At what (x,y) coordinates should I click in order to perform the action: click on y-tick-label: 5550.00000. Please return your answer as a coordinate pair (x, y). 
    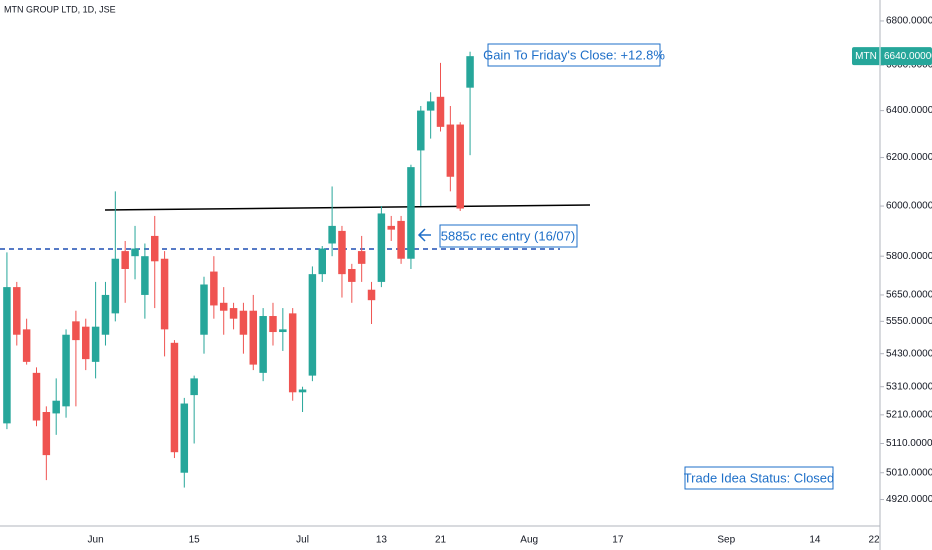
    Looking at the image, I should click on (909, 321).